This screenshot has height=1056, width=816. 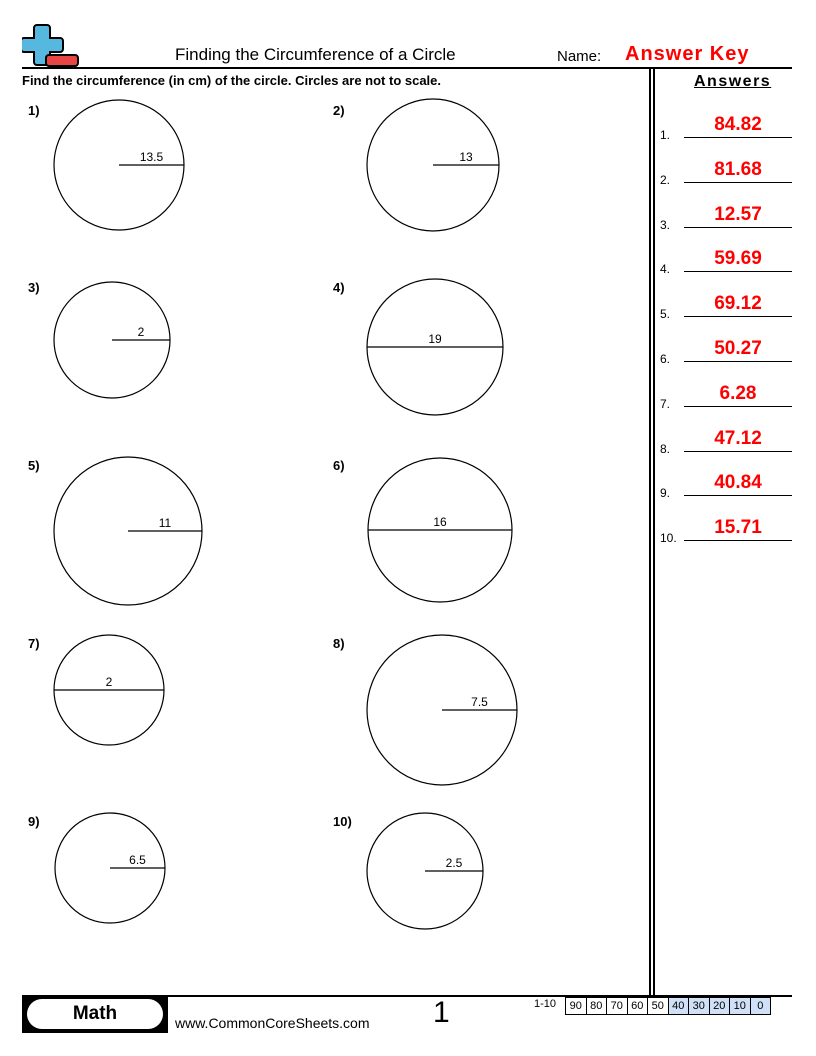 I want to click on answer-value: 81.68, so click(x=738, y=169).